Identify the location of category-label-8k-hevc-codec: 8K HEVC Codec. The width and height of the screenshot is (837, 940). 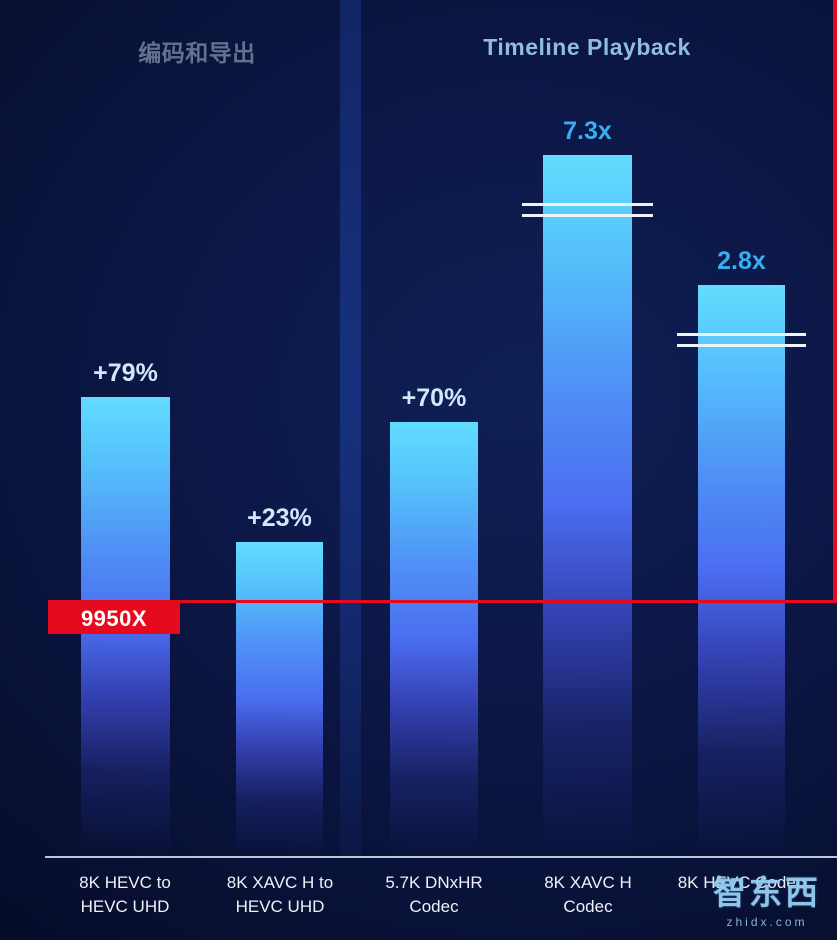
(741, 883).